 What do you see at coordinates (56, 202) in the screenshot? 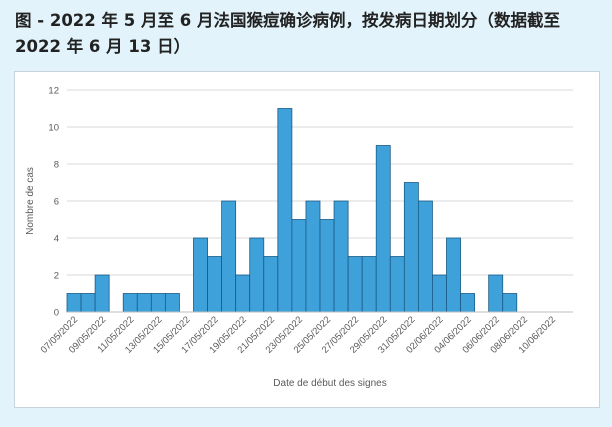
I see `y-tick-label: 6` at bounding box center [56, 202].